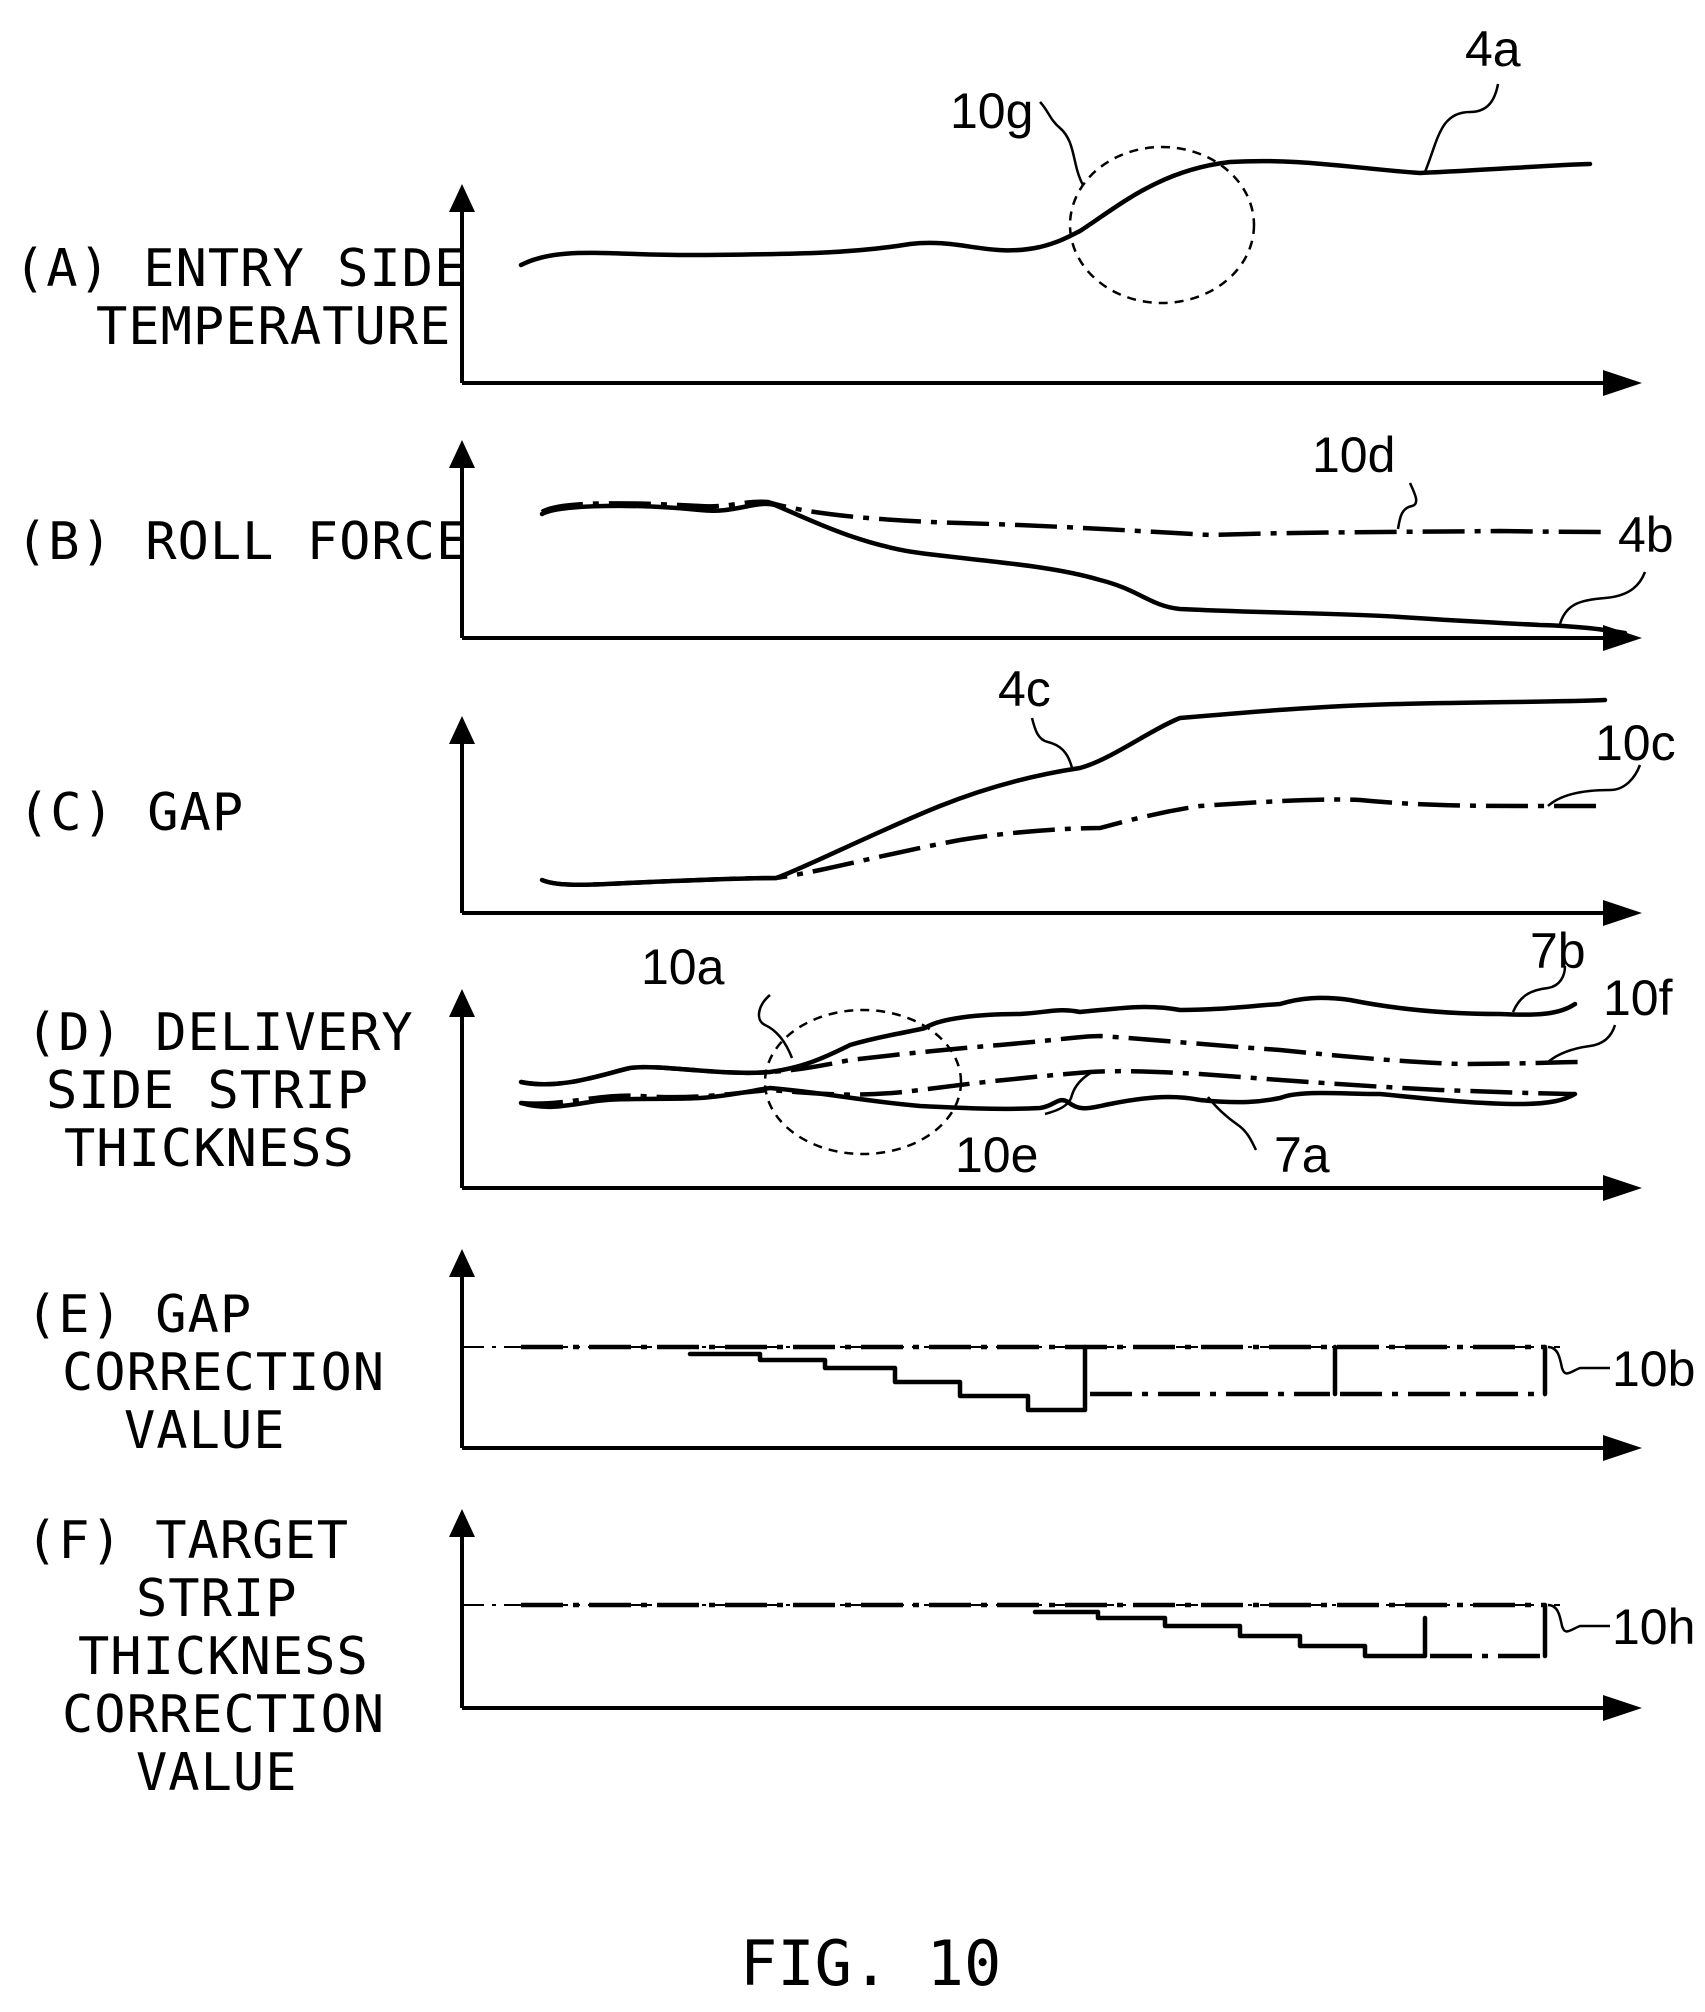 The width and height of the screenshot is (1705, 2012). Describe the element at coordinates (1582, 1043) in the screenshot. I see `leader-10f` at that location.